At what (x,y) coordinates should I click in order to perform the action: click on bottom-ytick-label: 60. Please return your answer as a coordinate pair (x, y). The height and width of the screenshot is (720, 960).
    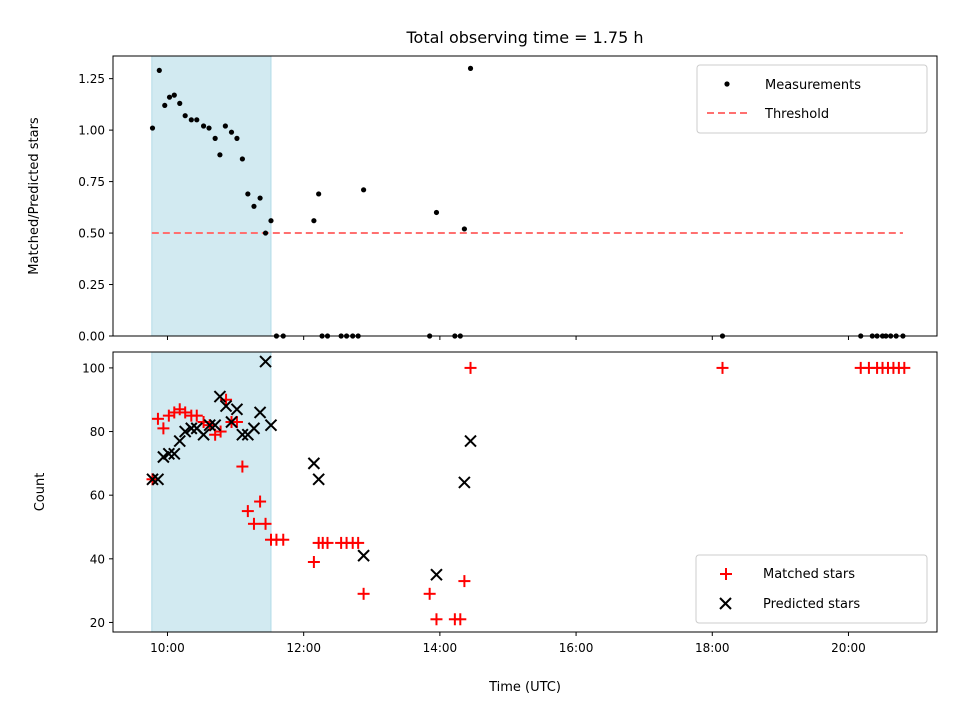
    Looking at the image, I should click on (97, 496).